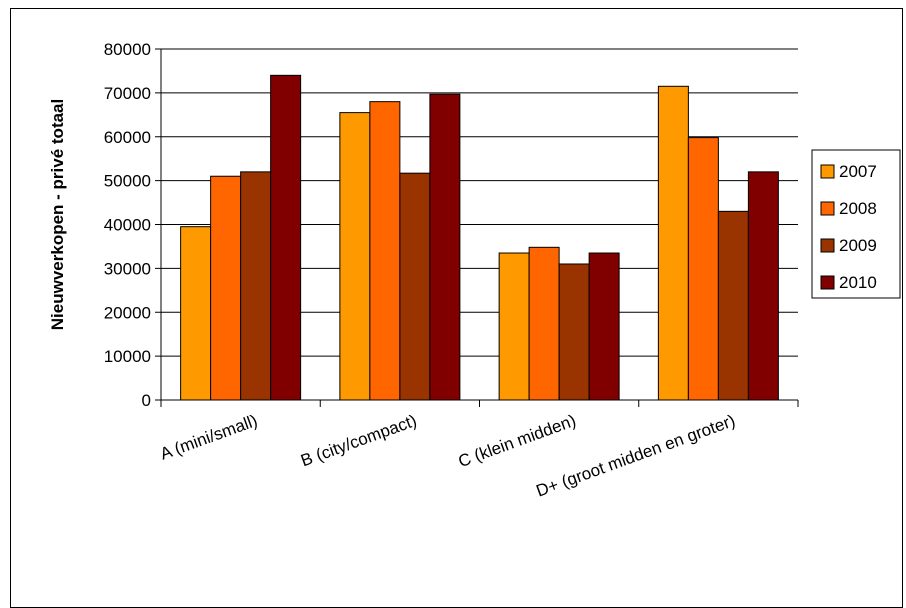 The image size is (906, 608). What do you see at coordinates (146, 400) in the screenshot?
I see `y-tick-label: 0` at bounding box center [146, 400].